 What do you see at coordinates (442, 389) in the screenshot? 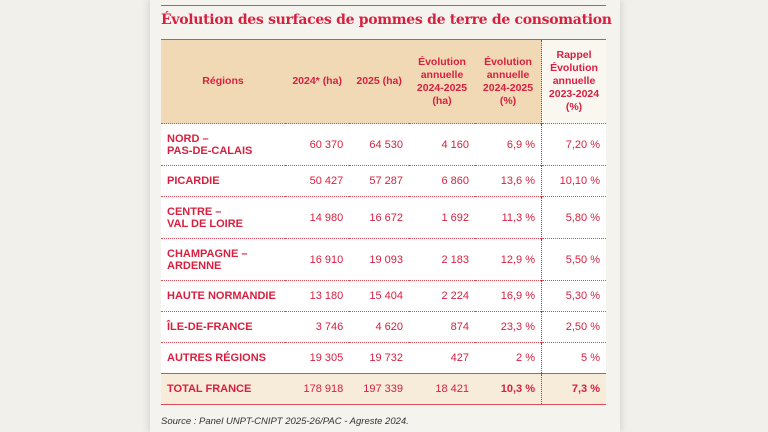
I see `total-evol-ha: 18 421` at bounding box center [442, 389].